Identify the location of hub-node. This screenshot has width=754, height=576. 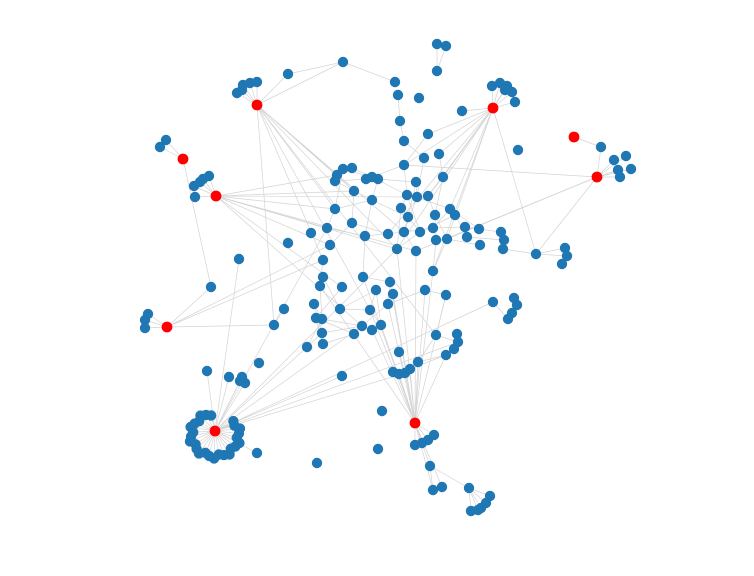
(167, 327).